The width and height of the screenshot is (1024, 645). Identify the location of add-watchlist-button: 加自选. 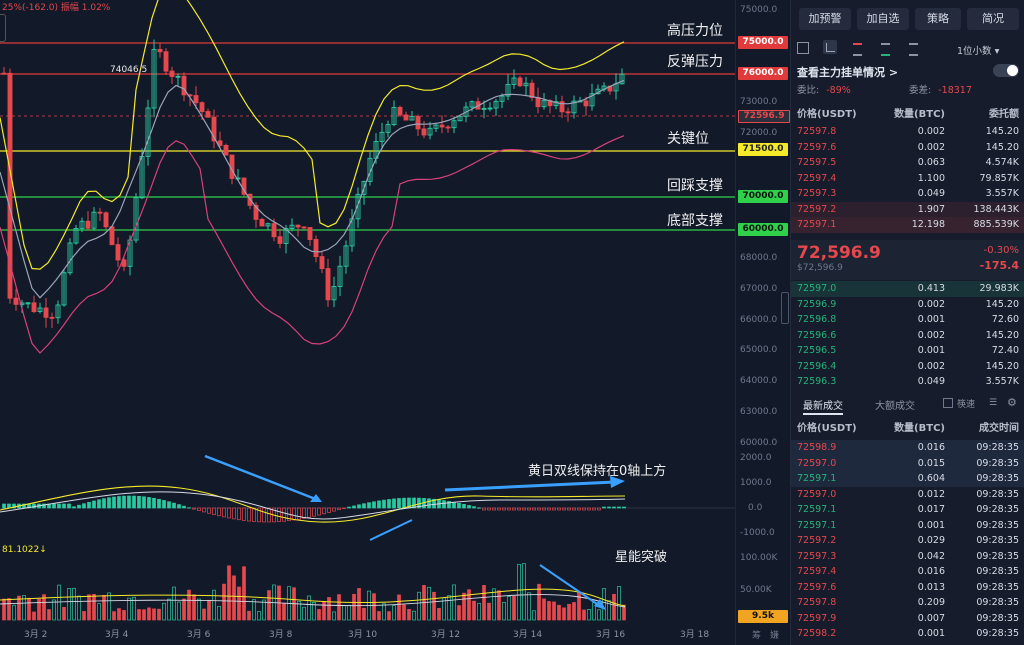
(883, 19).